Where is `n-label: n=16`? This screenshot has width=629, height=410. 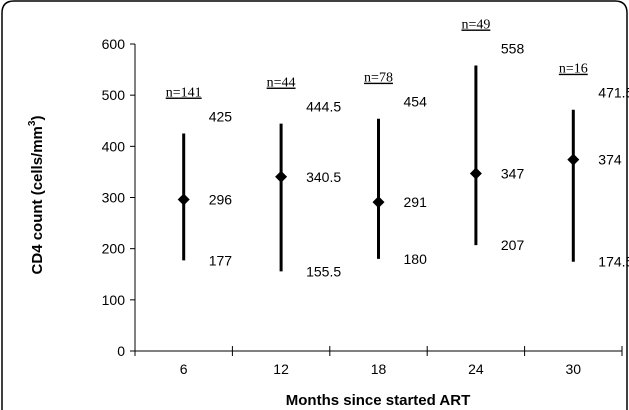
n-label: n=16 is located at coordinates (573, 69).